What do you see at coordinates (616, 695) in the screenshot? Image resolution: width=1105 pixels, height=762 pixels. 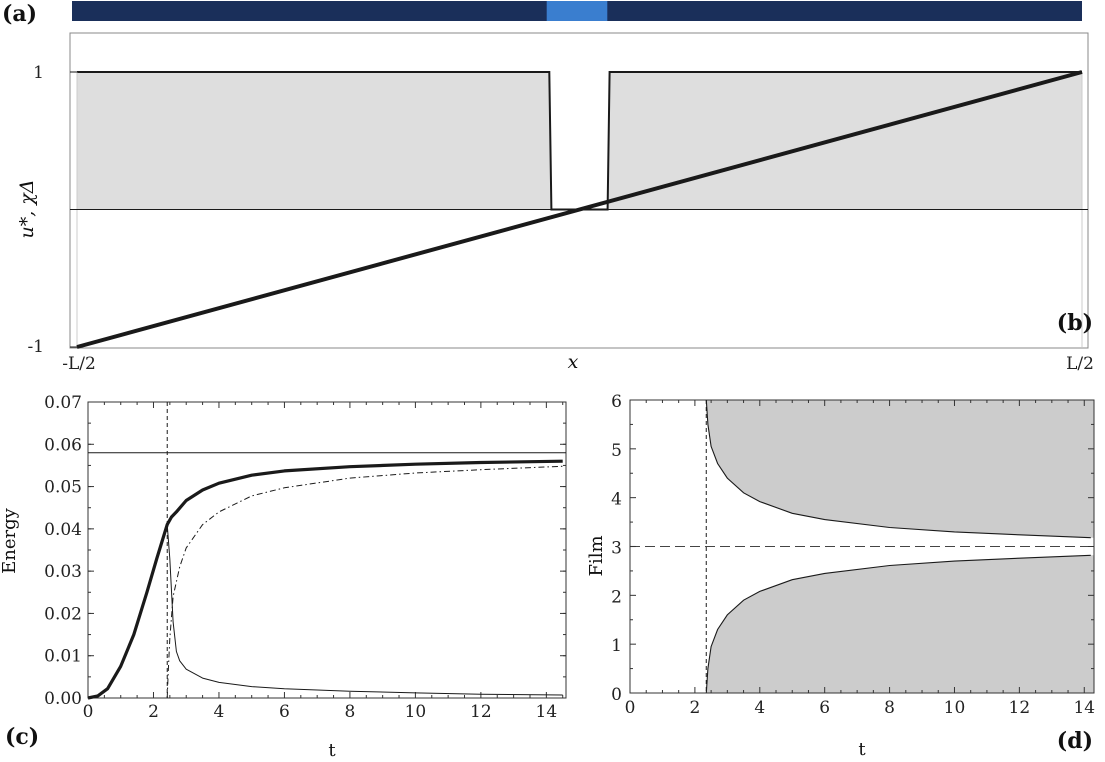 I see `y-tick-label-d: 0` at bounding box center [616, 695].